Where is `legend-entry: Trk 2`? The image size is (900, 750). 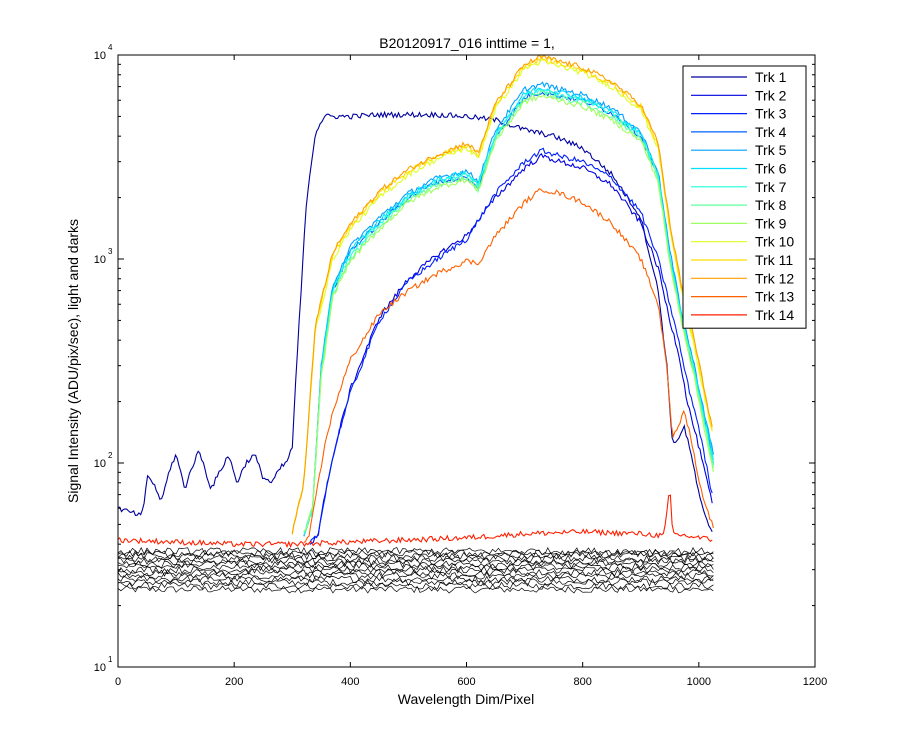 legend-entry: Trk 2 is located at coordinates (771, 95).